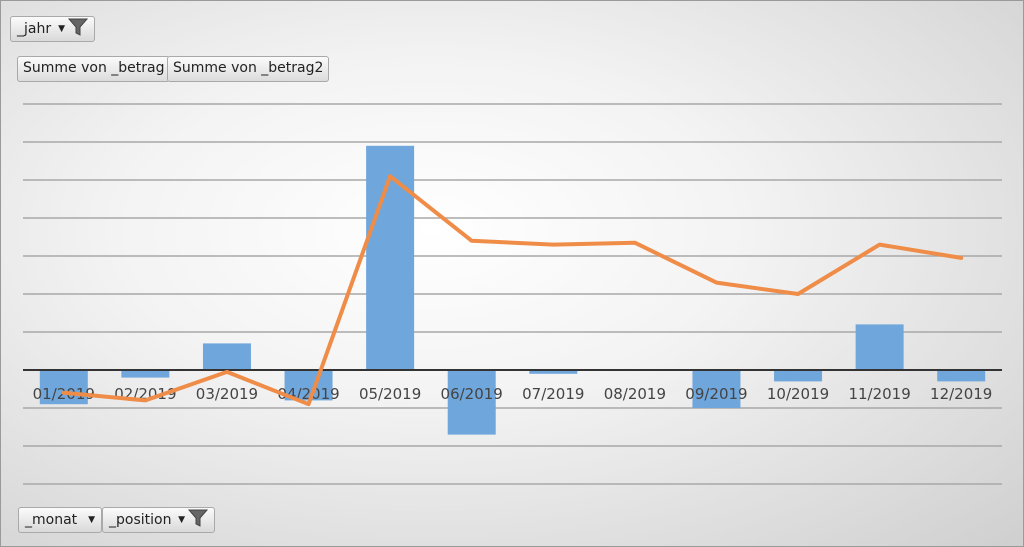 The width and height of the screenshot is (1024, 547). I want to click on x-tick-label: 09/2019, so click(716, 394).